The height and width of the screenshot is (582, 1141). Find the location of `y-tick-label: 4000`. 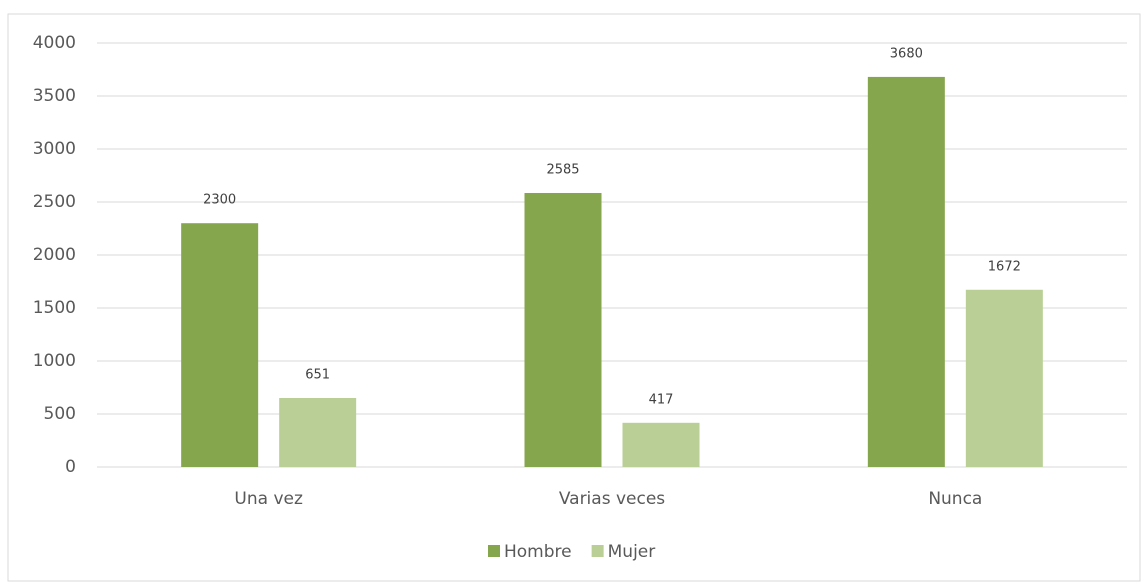

y-tick-label: 4000 is located at coordinates (54, 43).